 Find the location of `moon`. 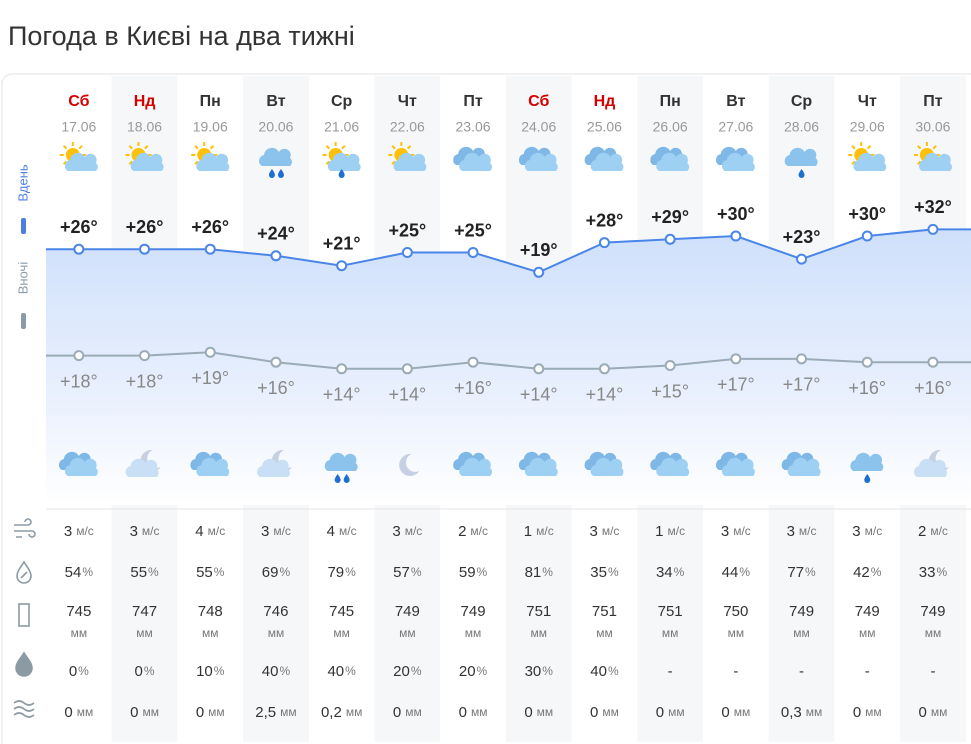

moon is located at coordinates (409, 464).